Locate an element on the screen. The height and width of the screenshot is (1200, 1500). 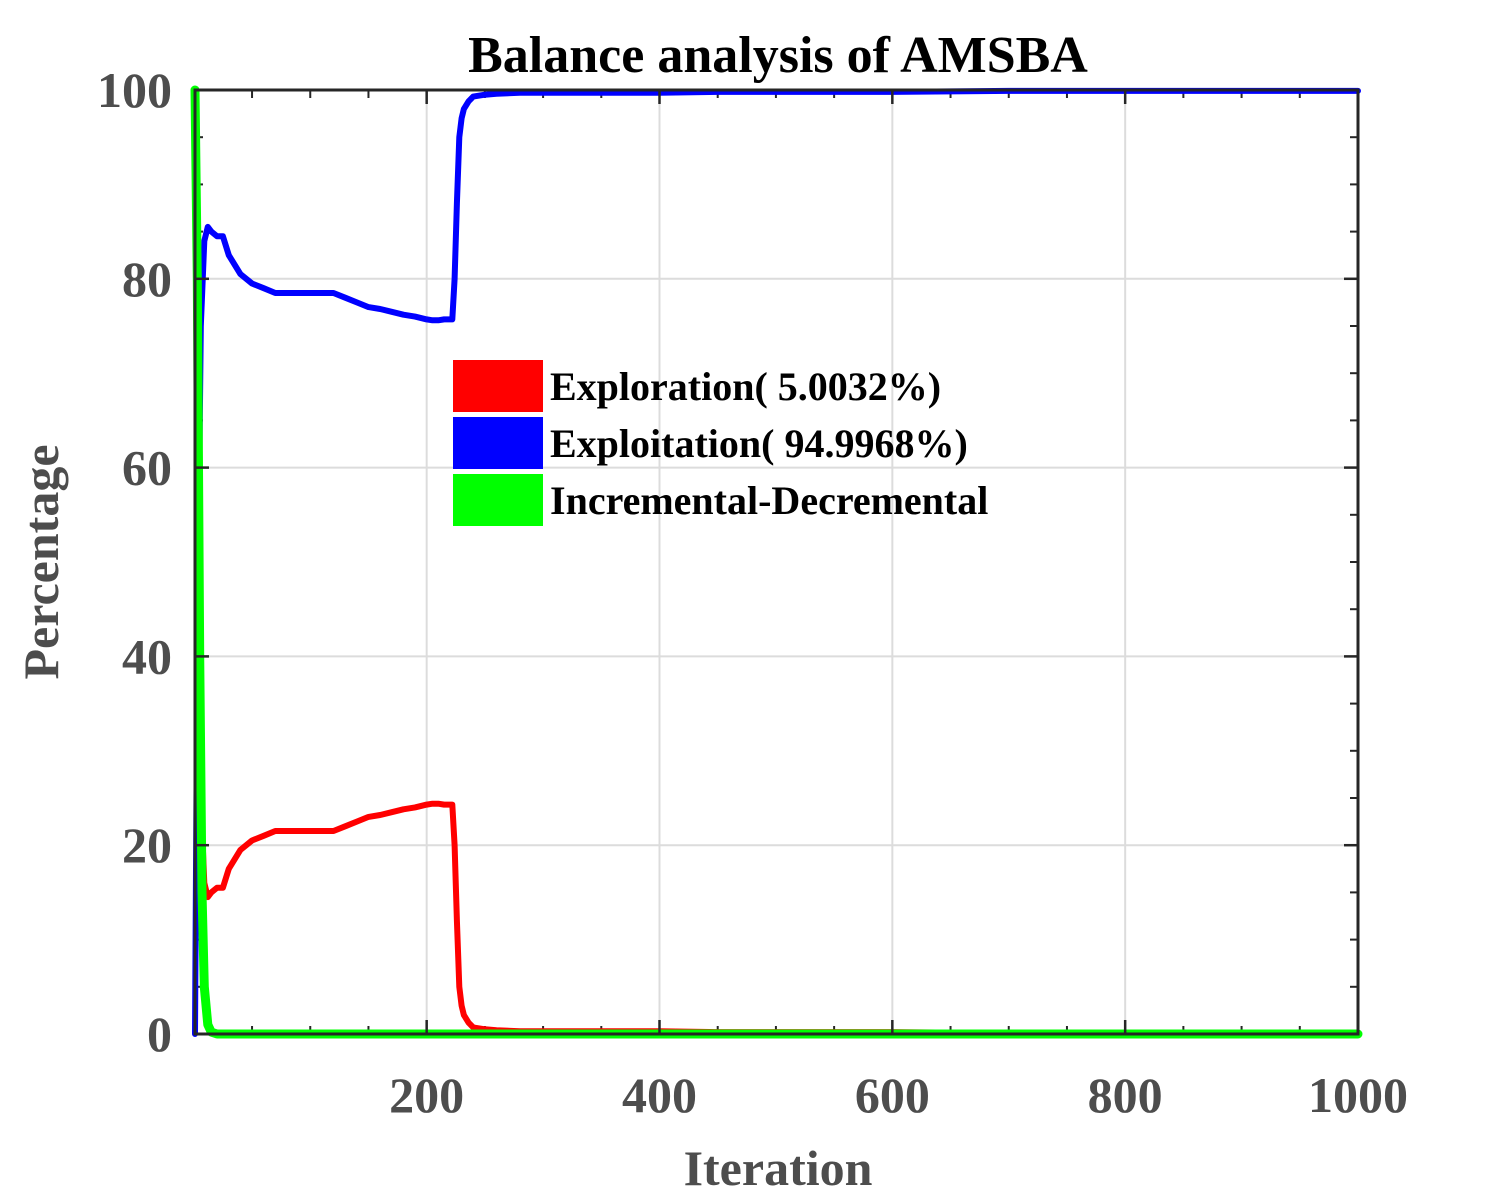
legend-label: Incremental-Decremental is located at coordinates (769, 500).